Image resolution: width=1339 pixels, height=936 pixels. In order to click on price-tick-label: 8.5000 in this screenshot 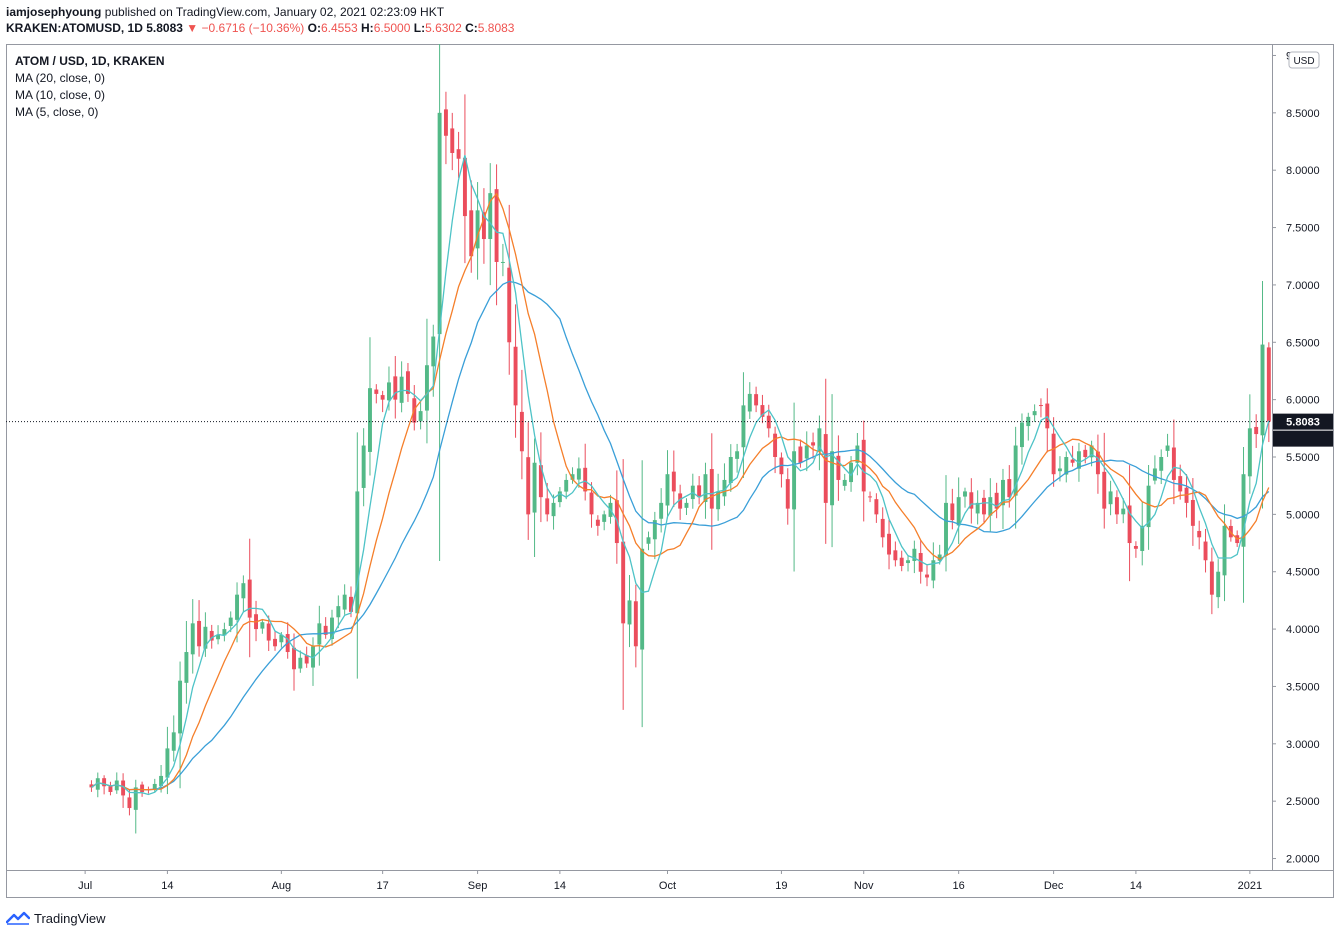, I will do `click(1303, 114)`.